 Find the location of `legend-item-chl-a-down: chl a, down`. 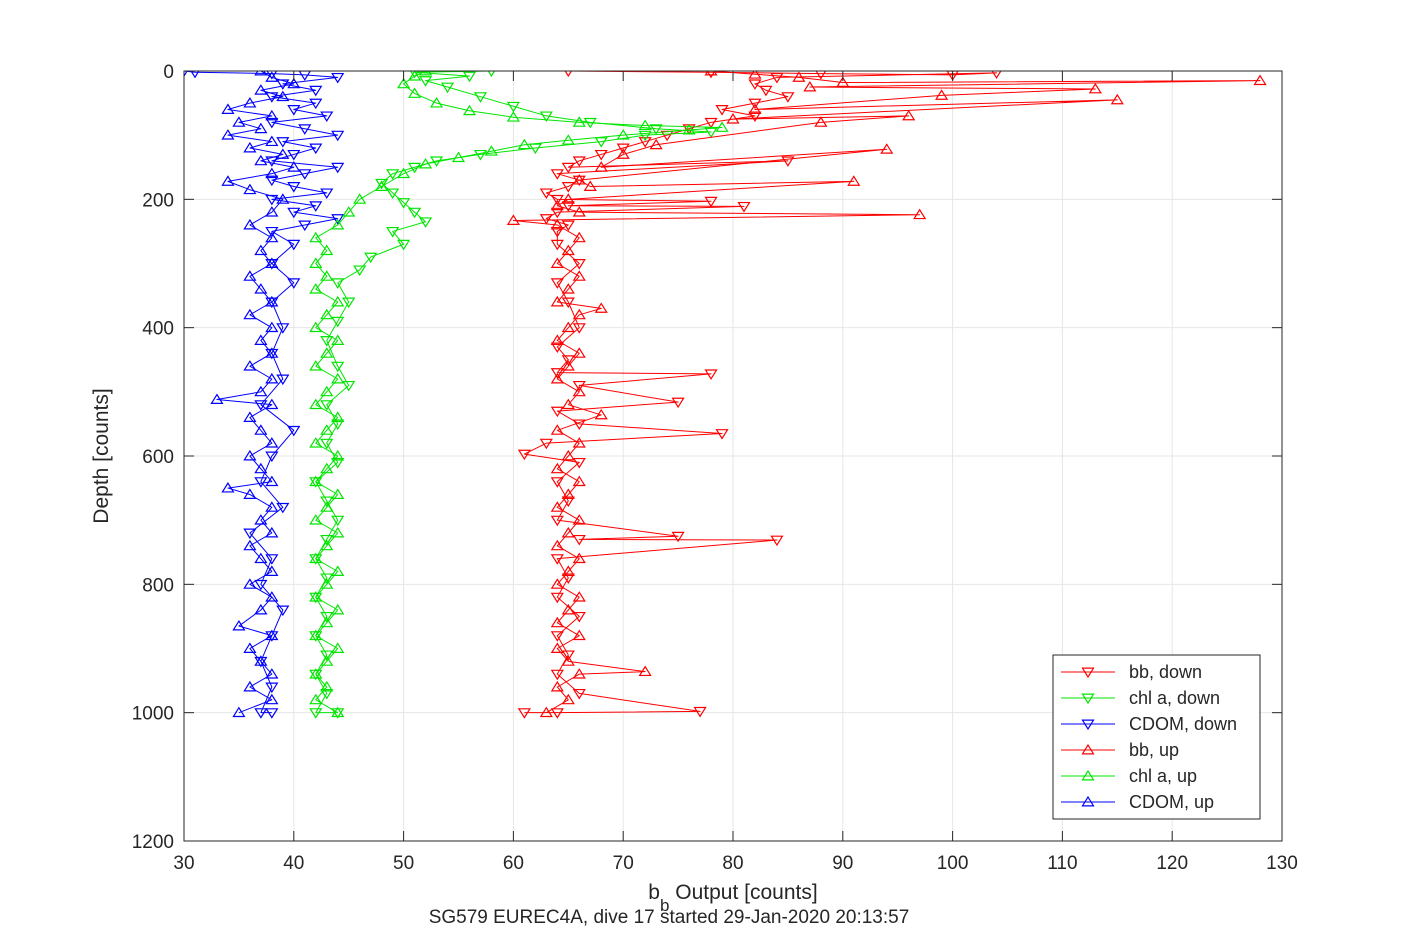

legend-item-chl-a-down: chl a, down is located at coordinates (1140, 698).